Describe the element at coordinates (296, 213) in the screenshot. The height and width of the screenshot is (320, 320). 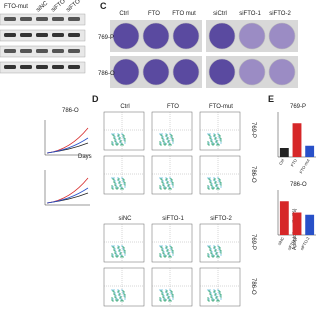
I see `axis` at that location.